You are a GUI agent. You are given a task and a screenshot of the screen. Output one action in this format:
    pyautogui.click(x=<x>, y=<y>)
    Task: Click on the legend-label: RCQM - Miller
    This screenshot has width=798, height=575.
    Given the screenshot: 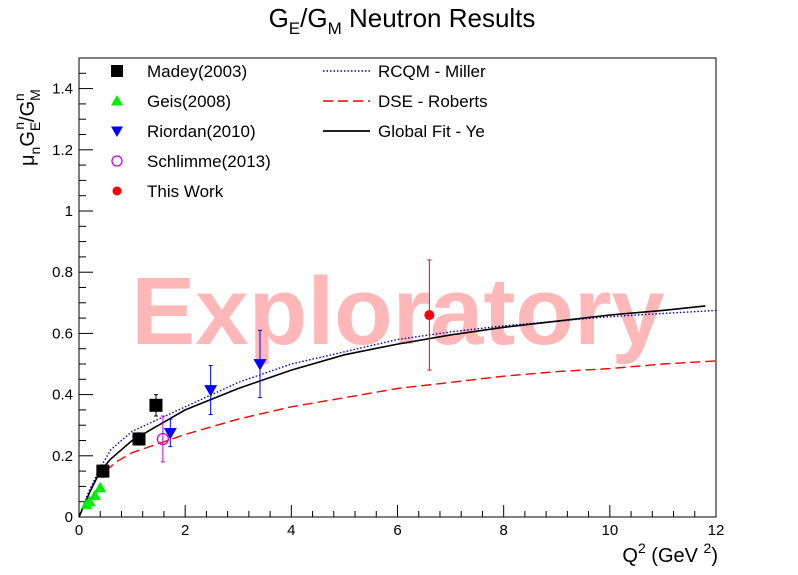 What is the action you would take?
    pyautogui.click(x=432, y=71)
    